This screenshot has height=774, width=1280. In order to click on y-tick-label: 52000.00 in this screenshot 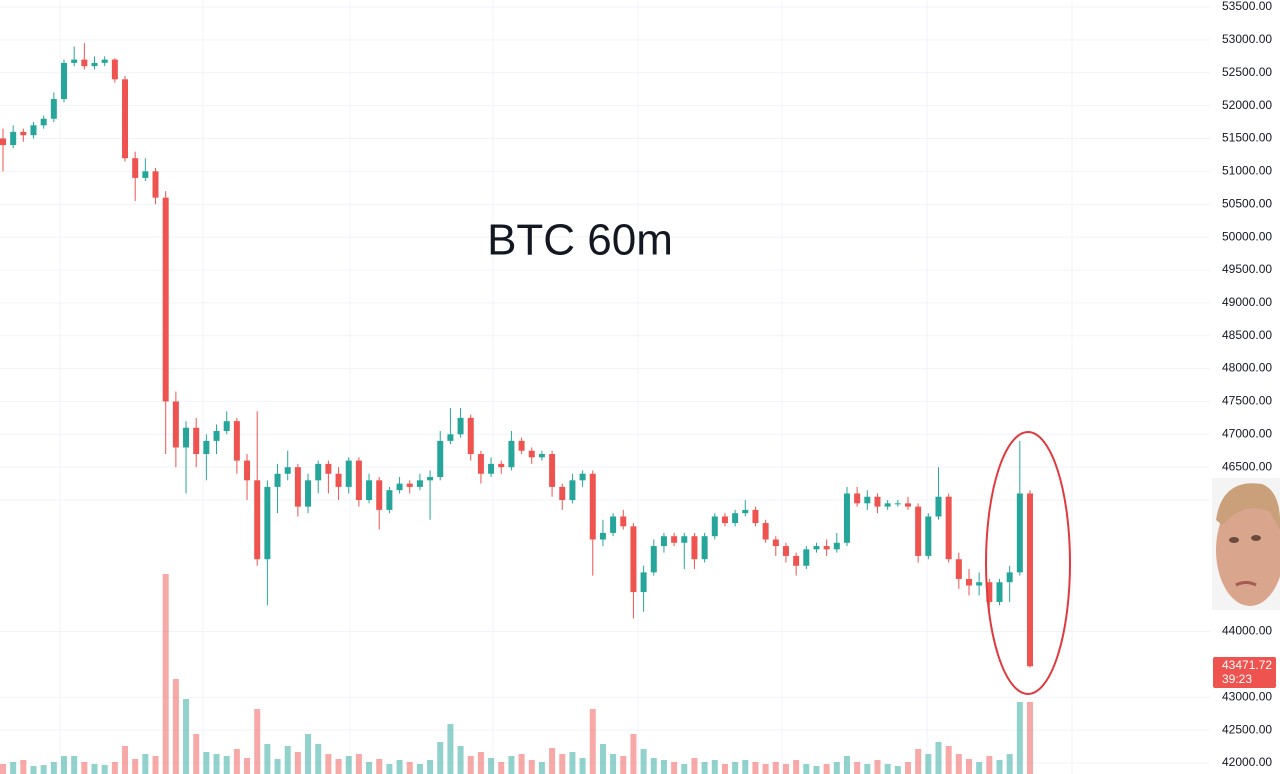, I will do `click(1247, 105)`.